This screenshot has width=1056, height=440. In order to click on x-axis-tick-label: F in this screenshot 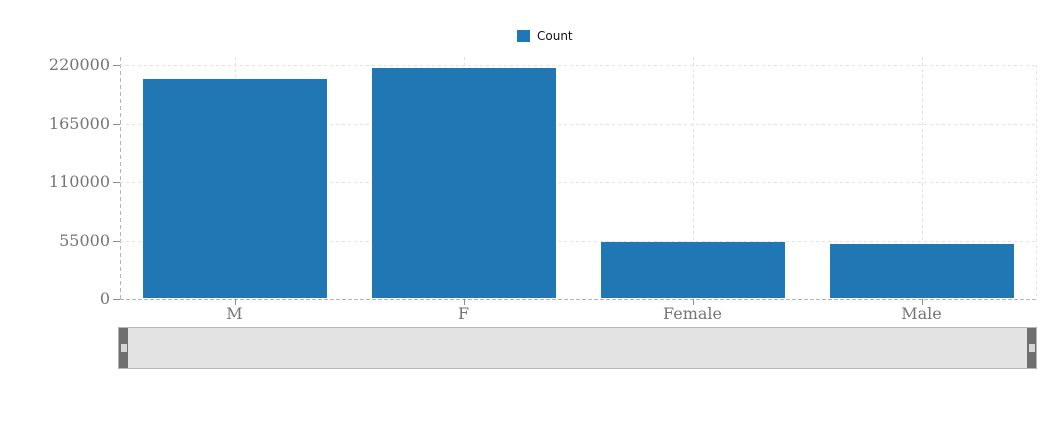, I will do `click(463, 313)`.